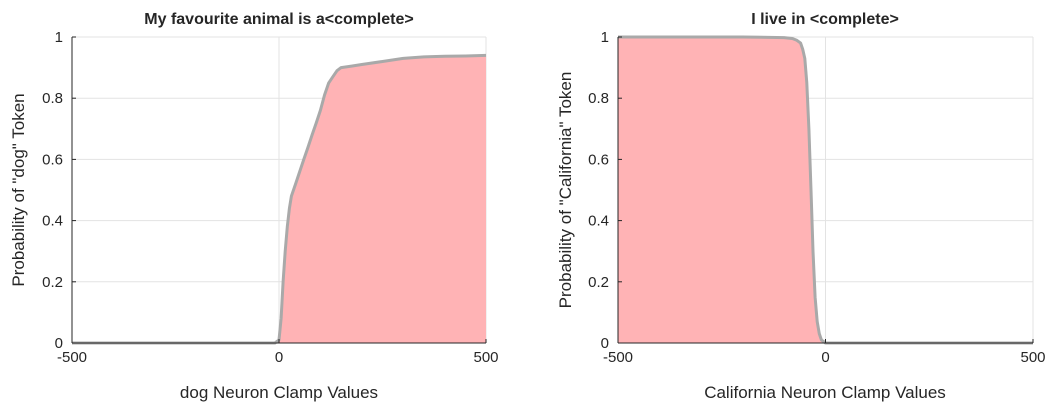 This screenshot has height=405, width=1052. What do you see at coordinates (825, 392) in the screenshot?
I see `x-axis-label: California Neuron Clamp Values` at bounding box center [825, 392].